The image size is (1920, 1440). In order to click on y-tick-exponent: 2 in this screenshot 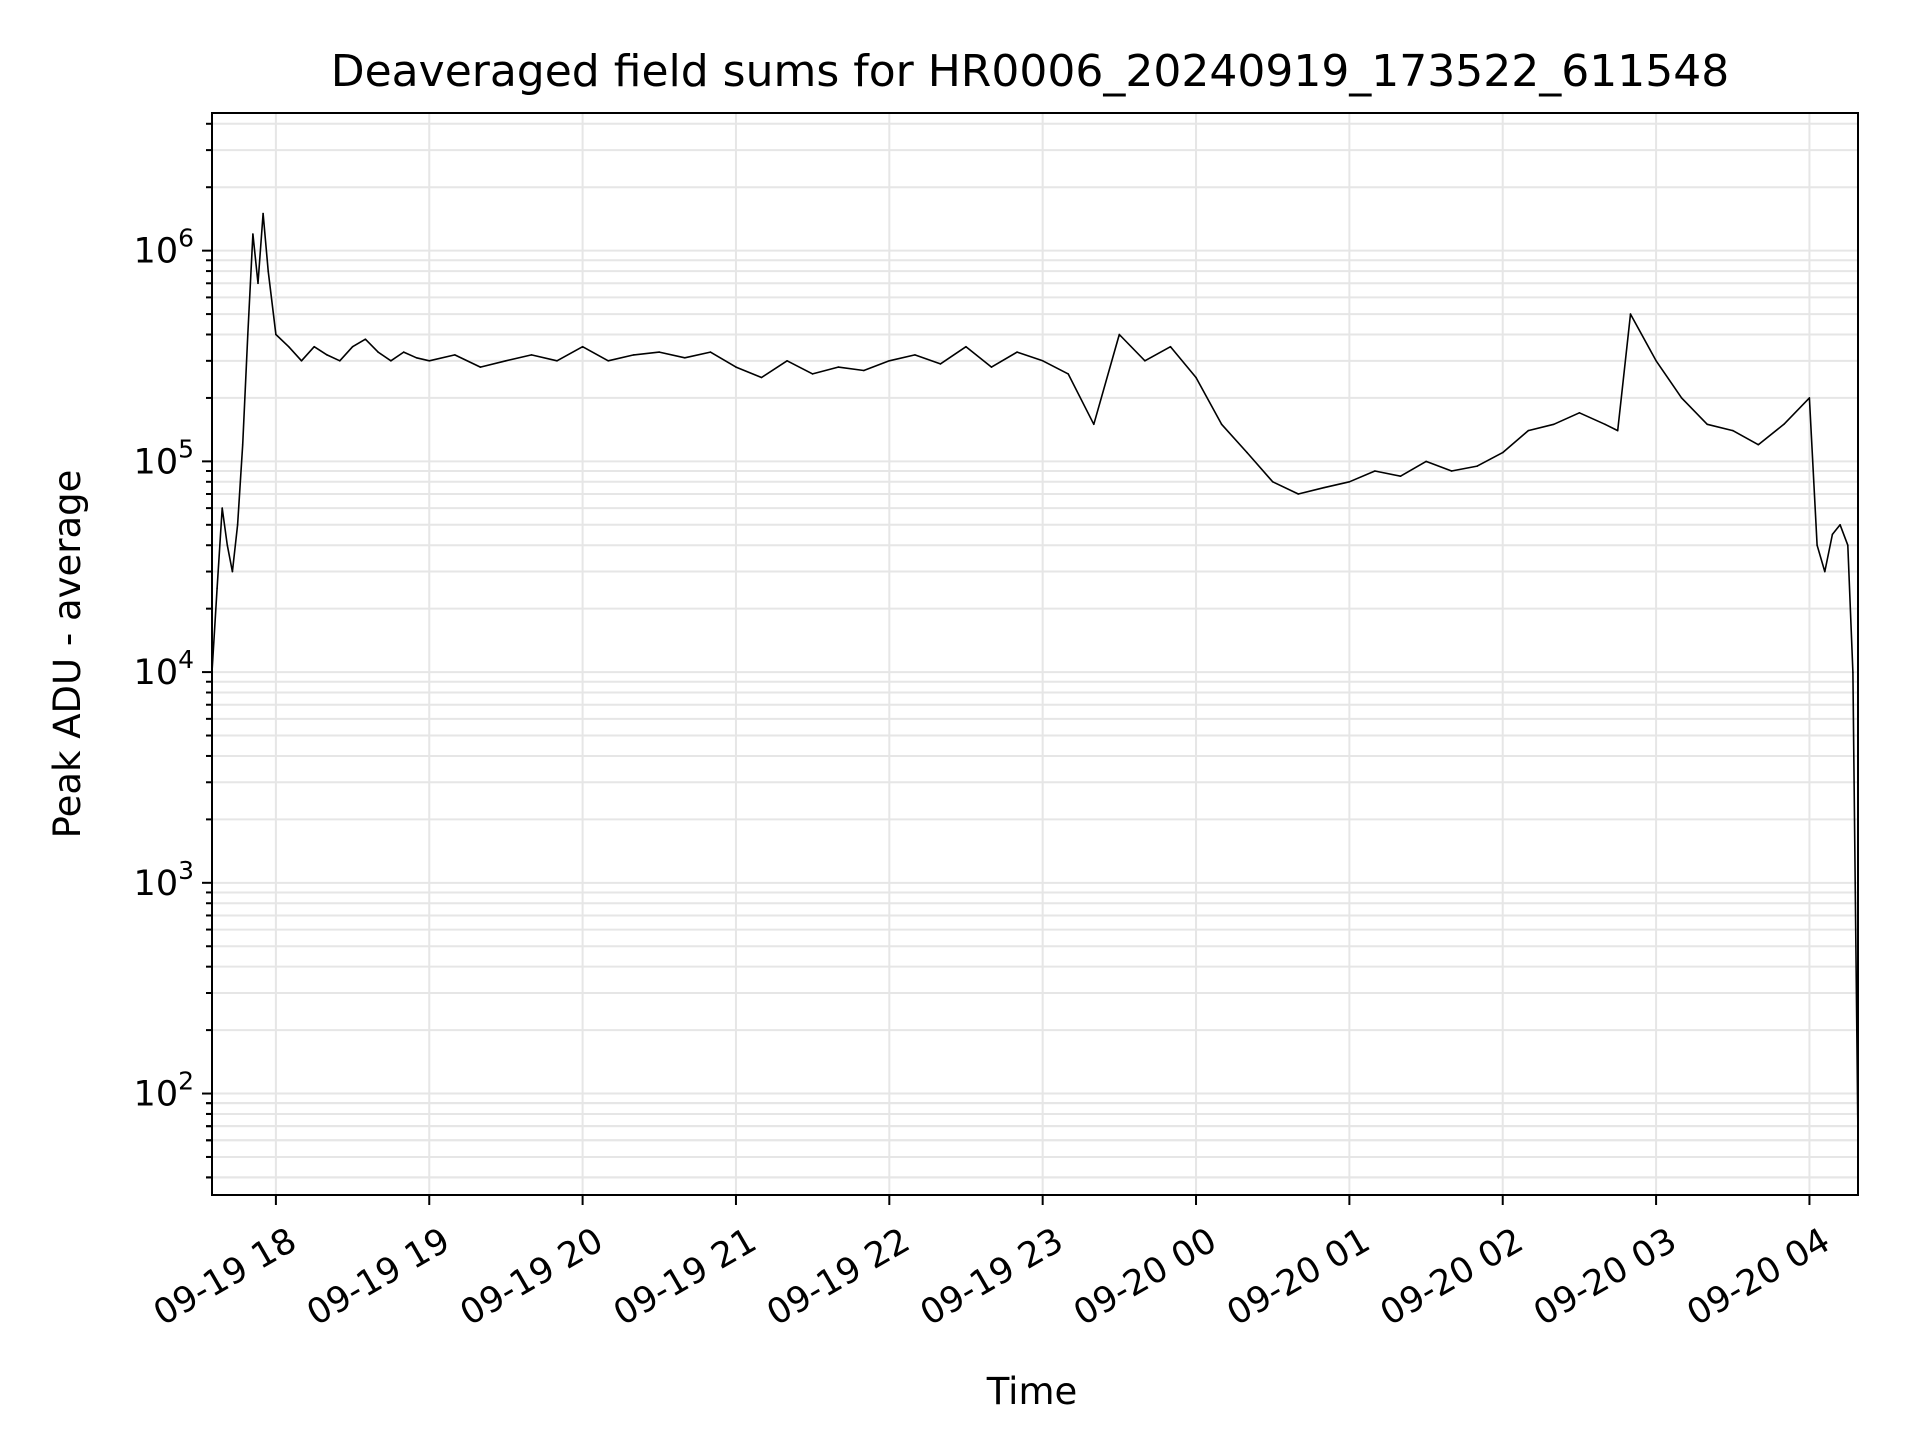, I will do `click(186, 1081)`.